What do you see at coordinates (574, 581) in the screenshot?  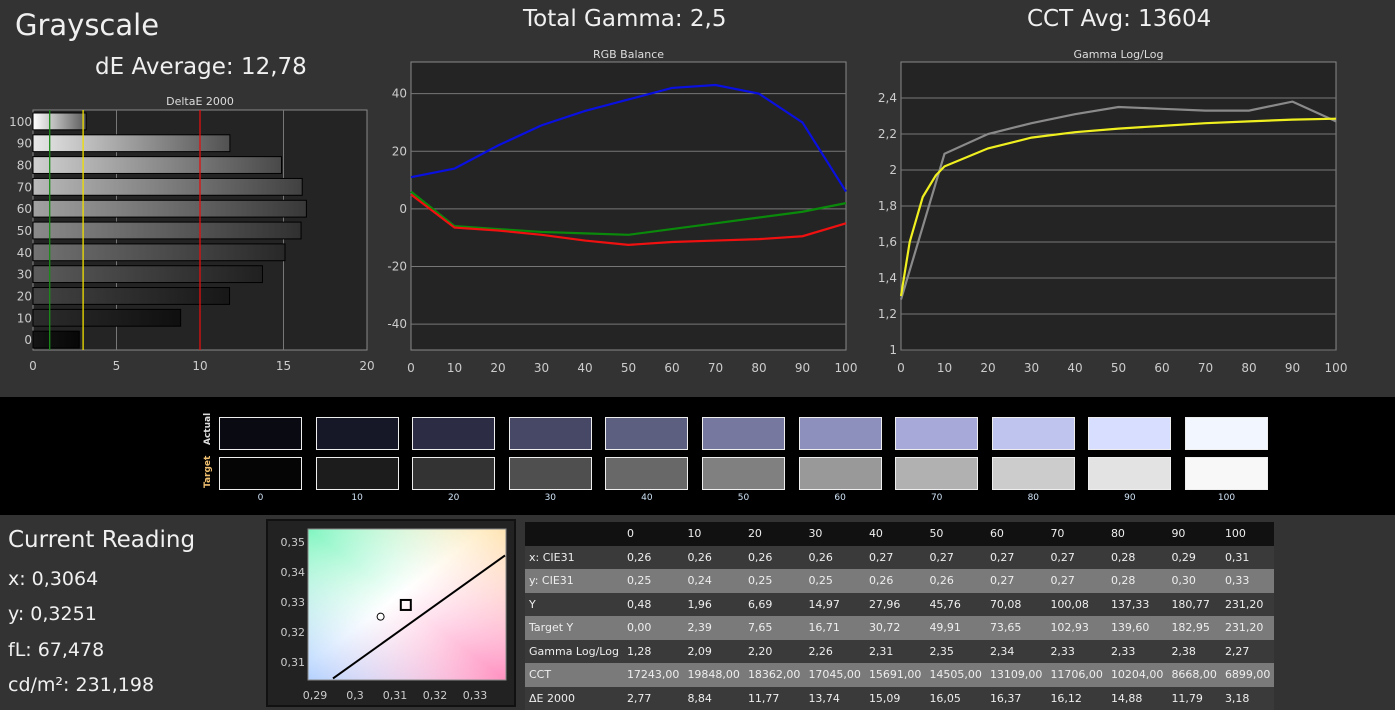 I see `row-label: y: CIE31` at bounding box center [574, 581].